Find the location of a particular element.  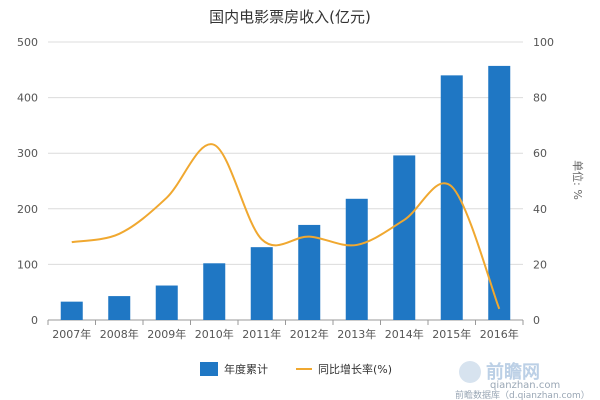

x-tick-label: 2011年 is located at coordinates (261, 334).